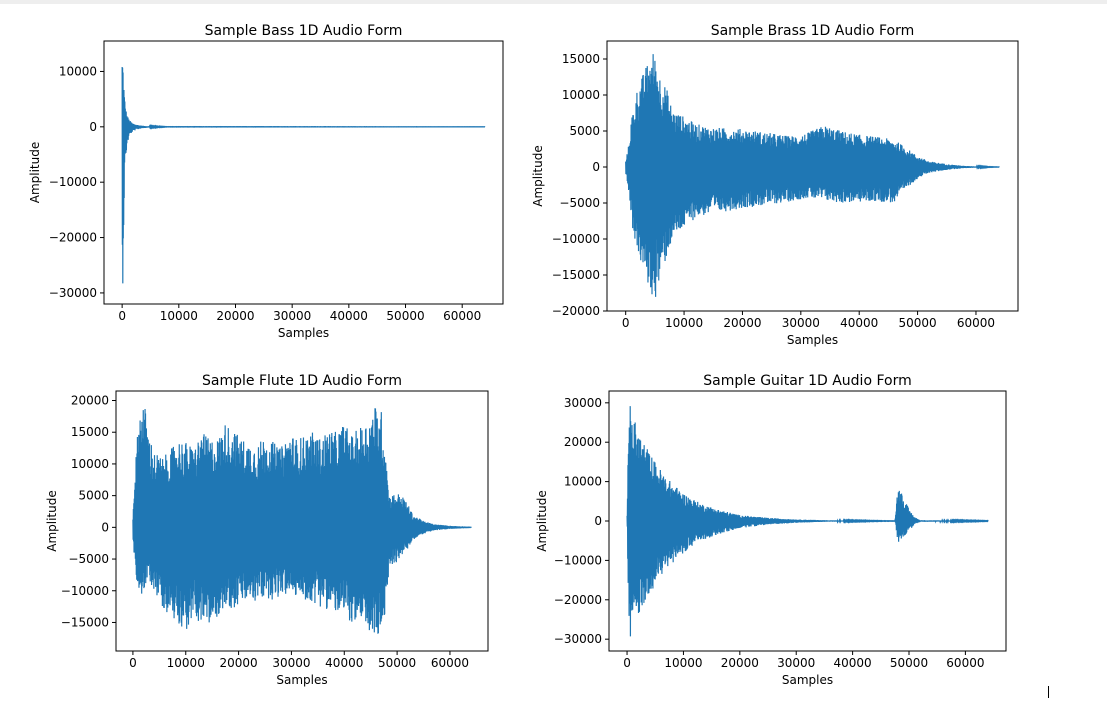  I want to click on chart-title: Sample Brass 1D Audio Form, so click(813, 31).